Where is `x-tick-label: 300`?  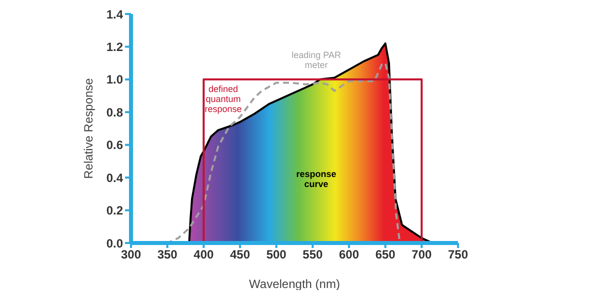 x-tick-label: 300 is located at coordinates (131, 255).